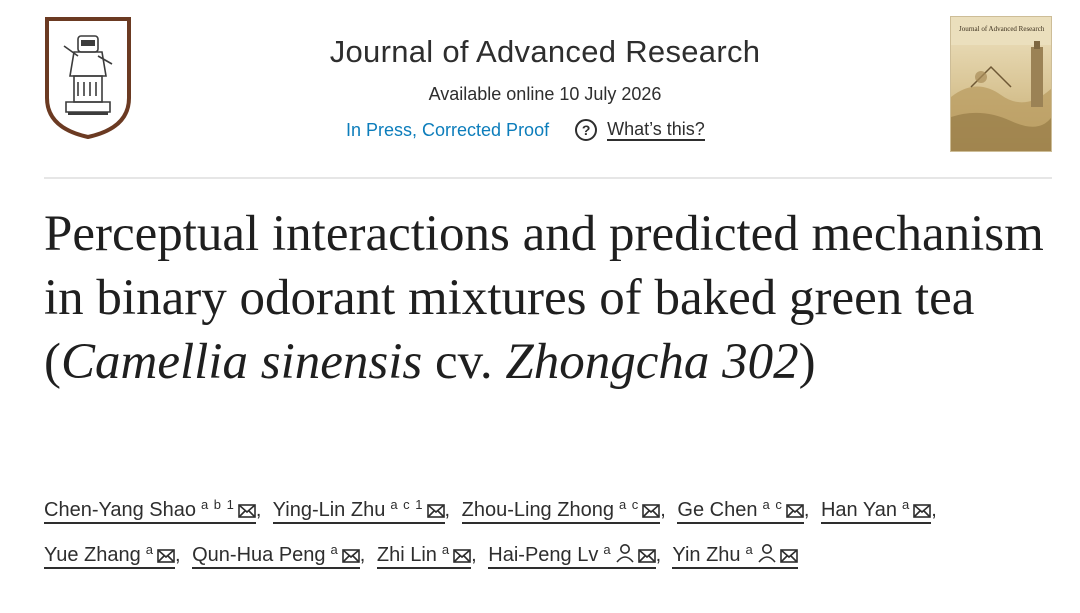  What do you see at coordinates (259, 555) in the screenshot?
I see `author-name: Qun-Hua Peng` at bounding box center [259, 555].